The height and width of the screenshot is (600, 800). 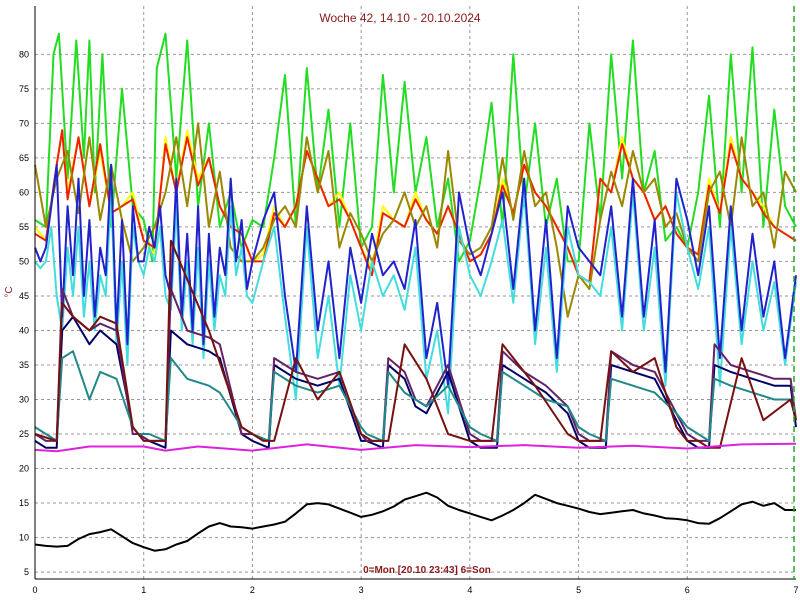 I want to click on y-tick-label: 50, so click(x=24, y=261).